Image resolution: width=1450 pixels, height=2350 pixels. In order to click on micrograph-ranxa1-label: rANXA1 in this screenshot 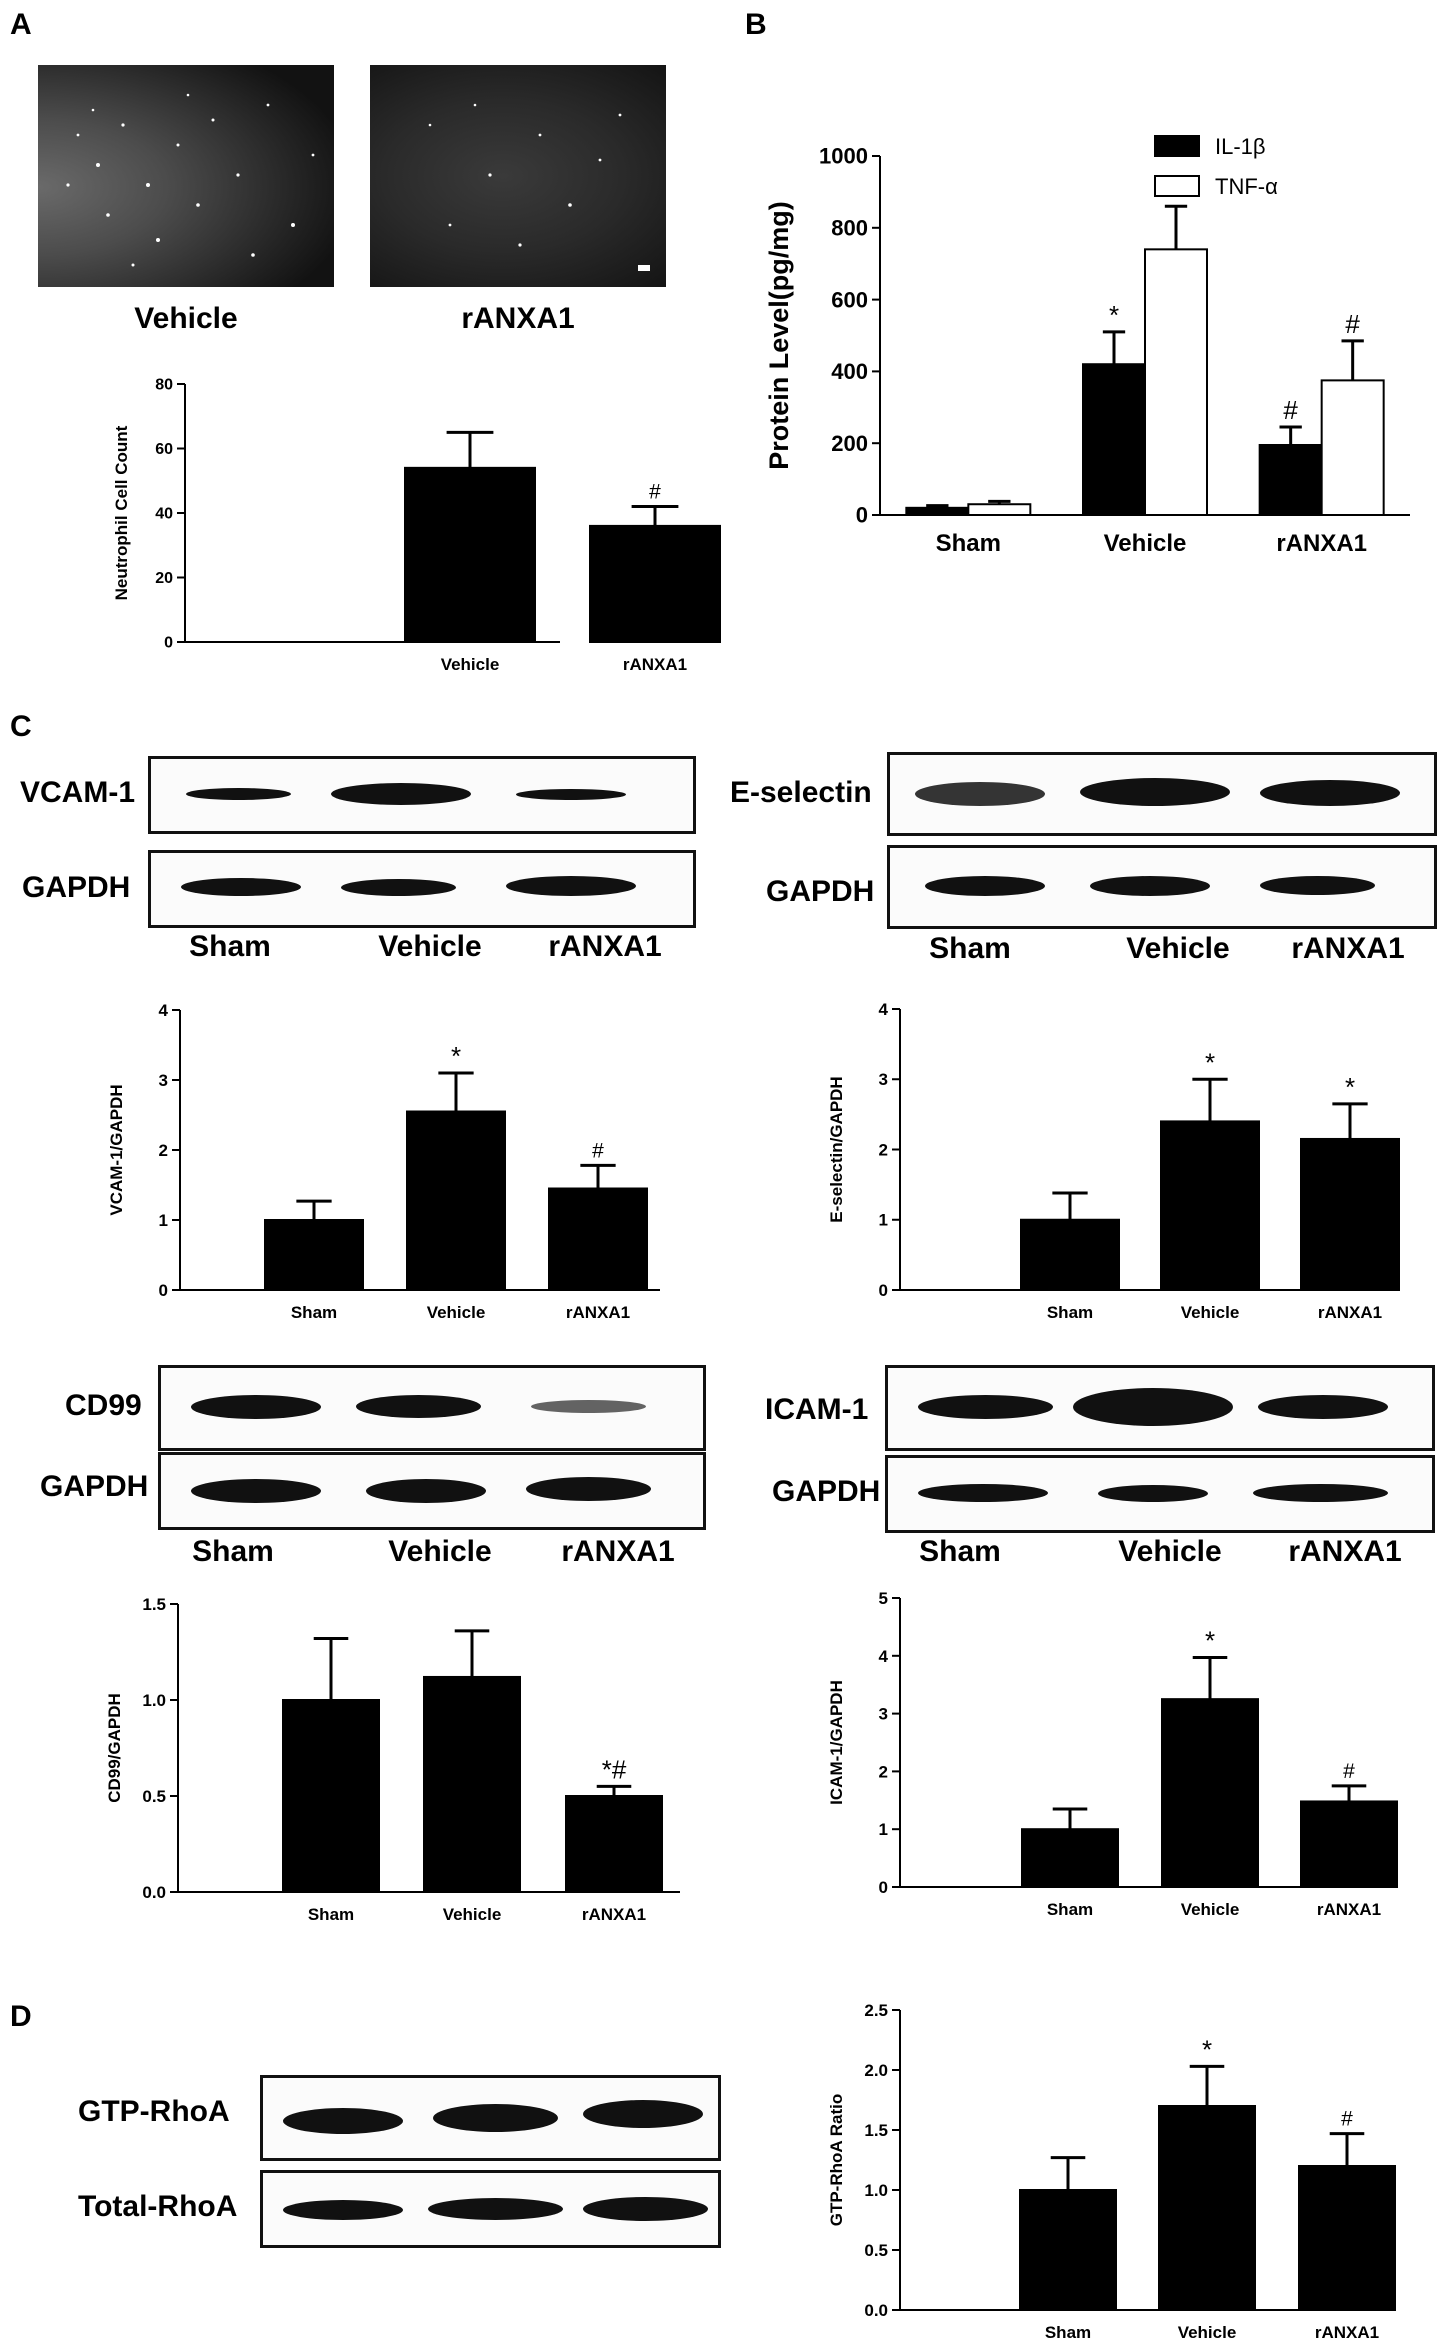, I will do `click(518, 318)`.